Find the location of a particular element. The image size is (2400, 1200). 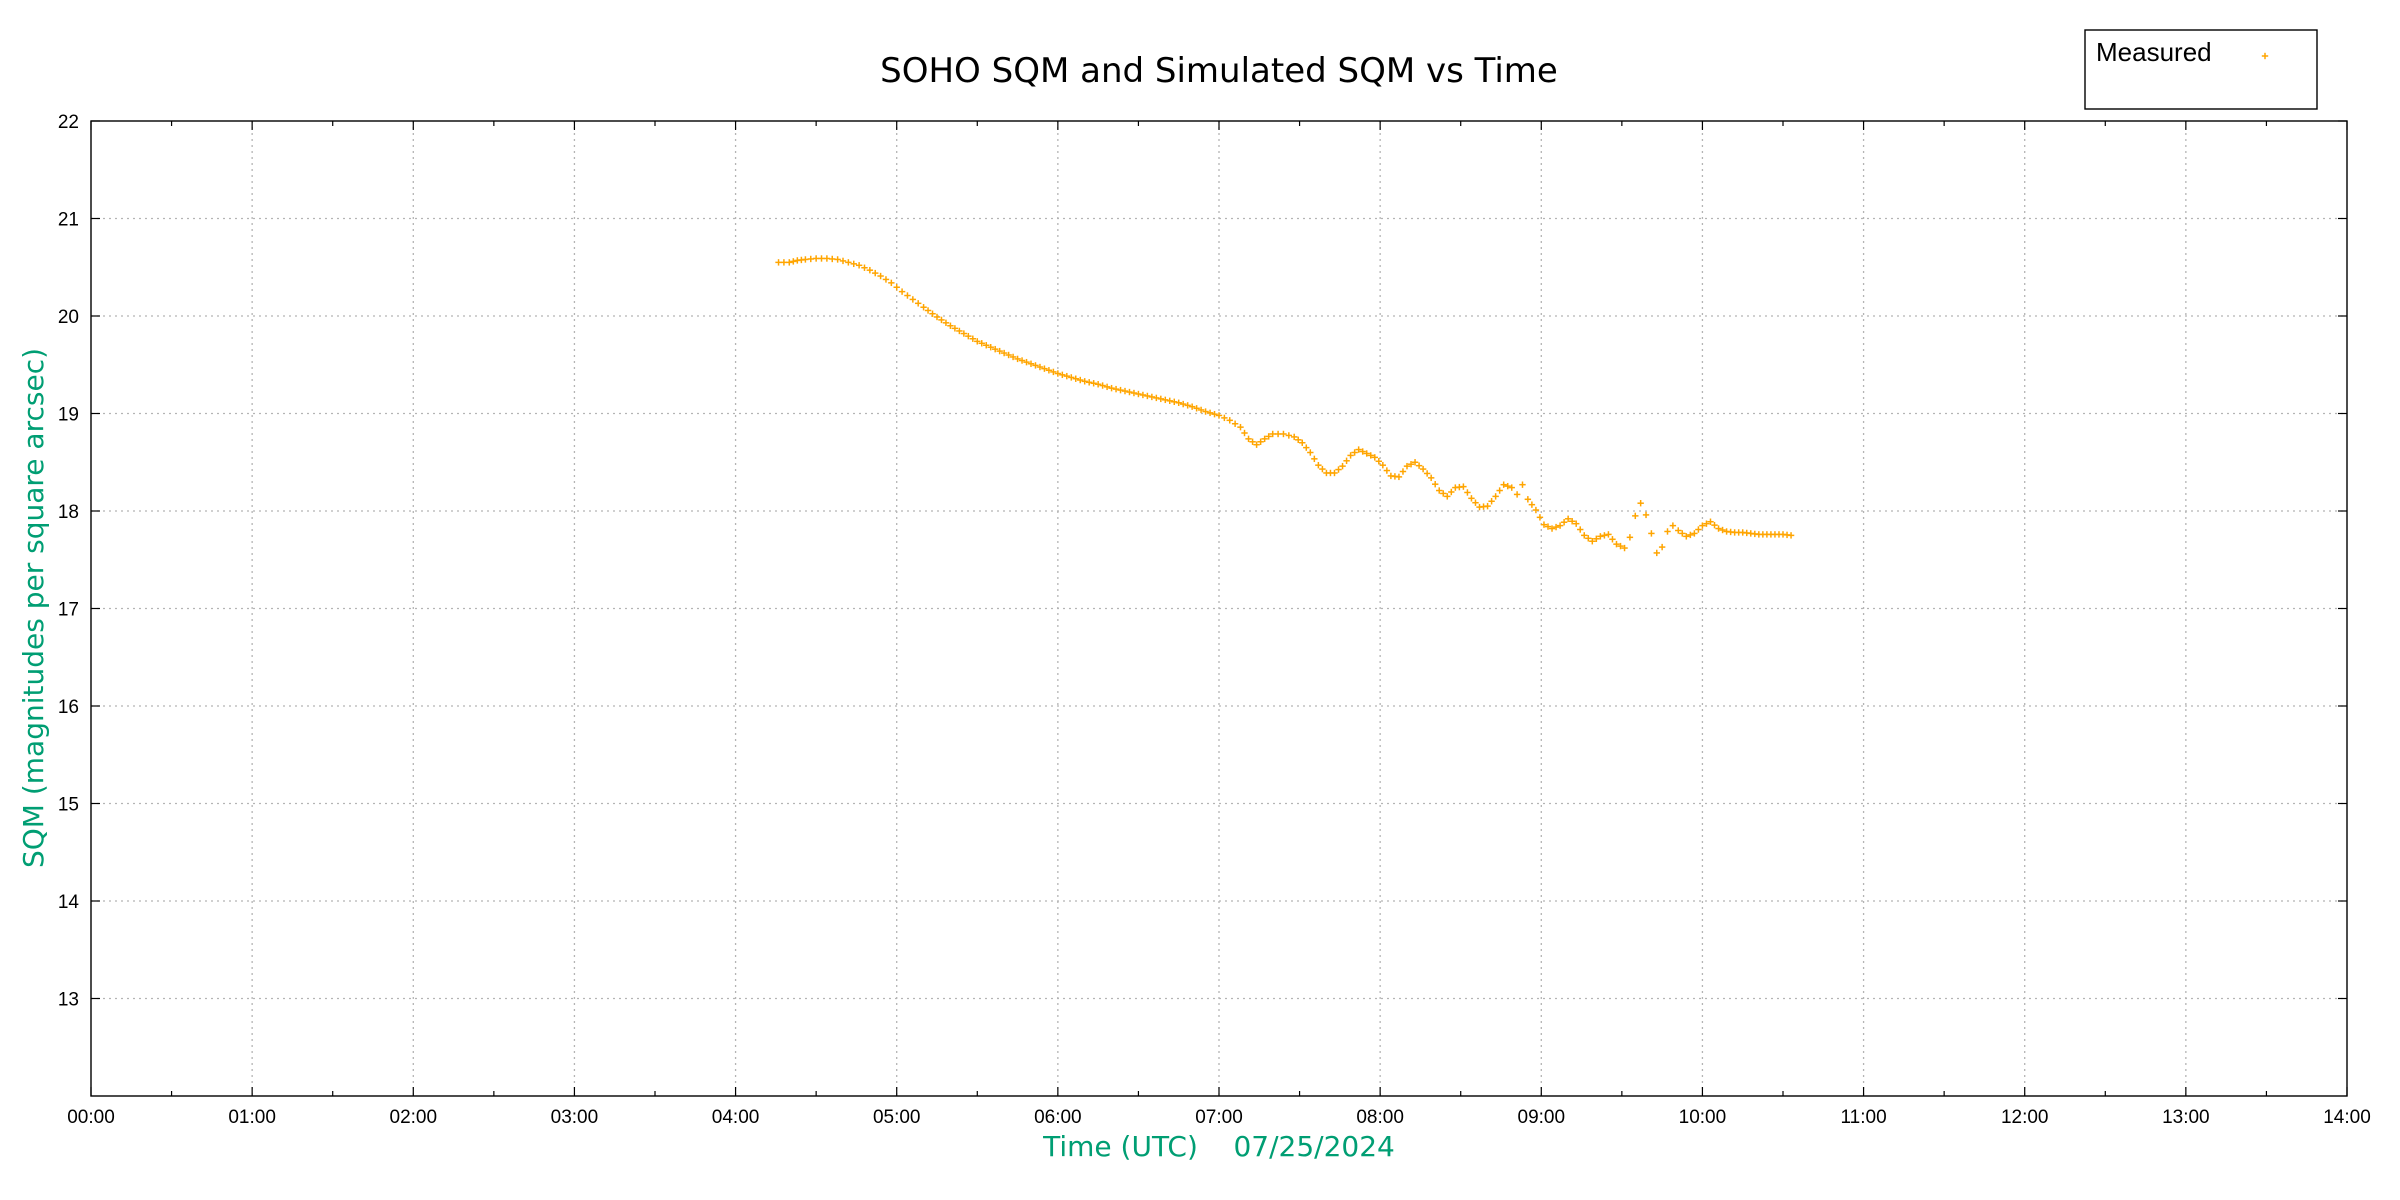

legend-marker-point is located at coordinates (2265, 56).